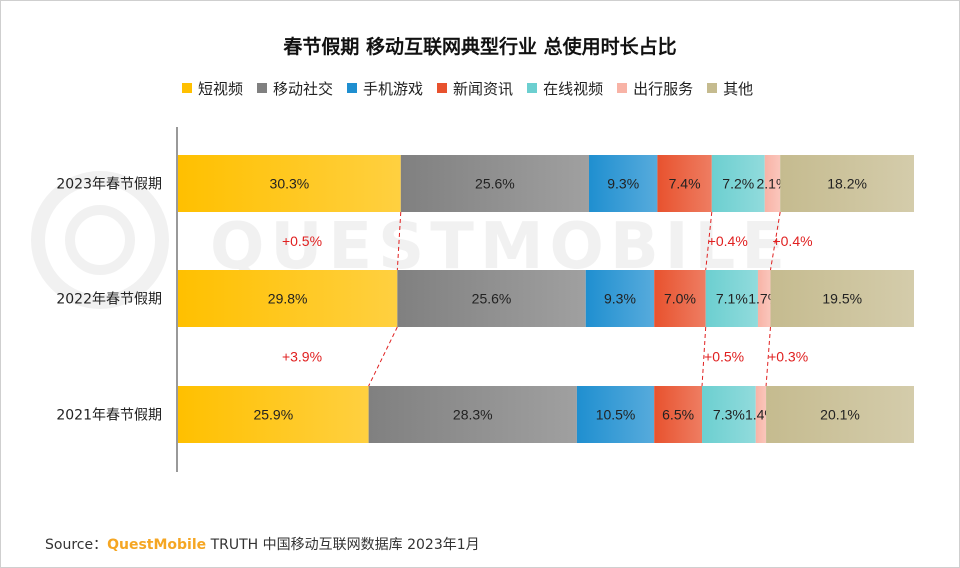 The width and height of the screenshot is (960, 568). Describe the element at coordinates (573, 88) in the screenshot. I see `legend-label: 在线视频` at that location.